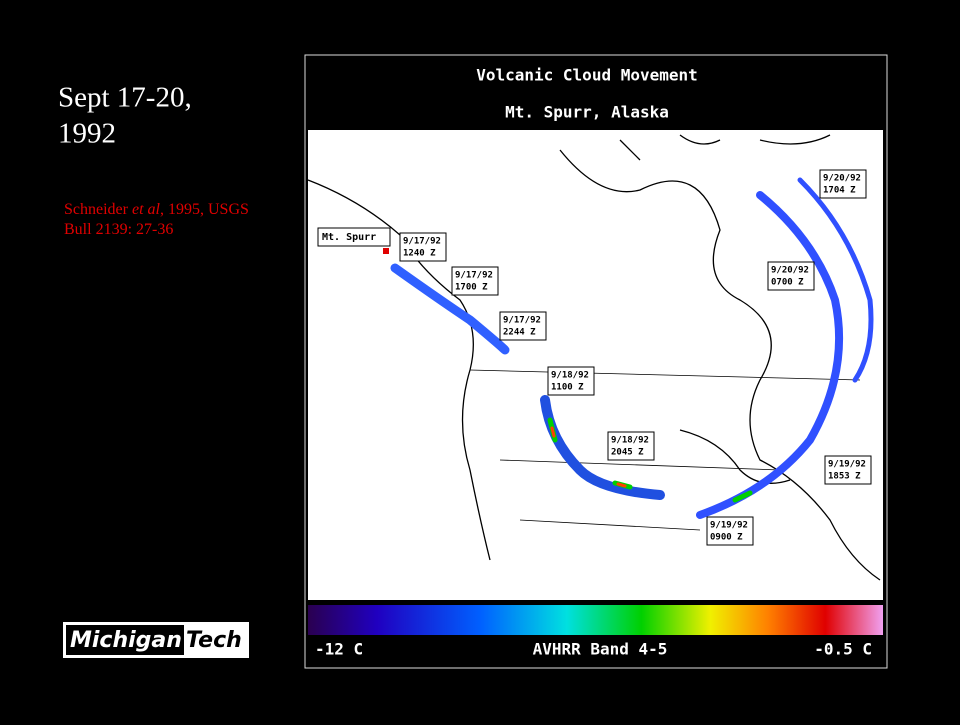 This screenshot has height=725, width=960. I want to click on citation-author: Schneider, so click(98, 209).